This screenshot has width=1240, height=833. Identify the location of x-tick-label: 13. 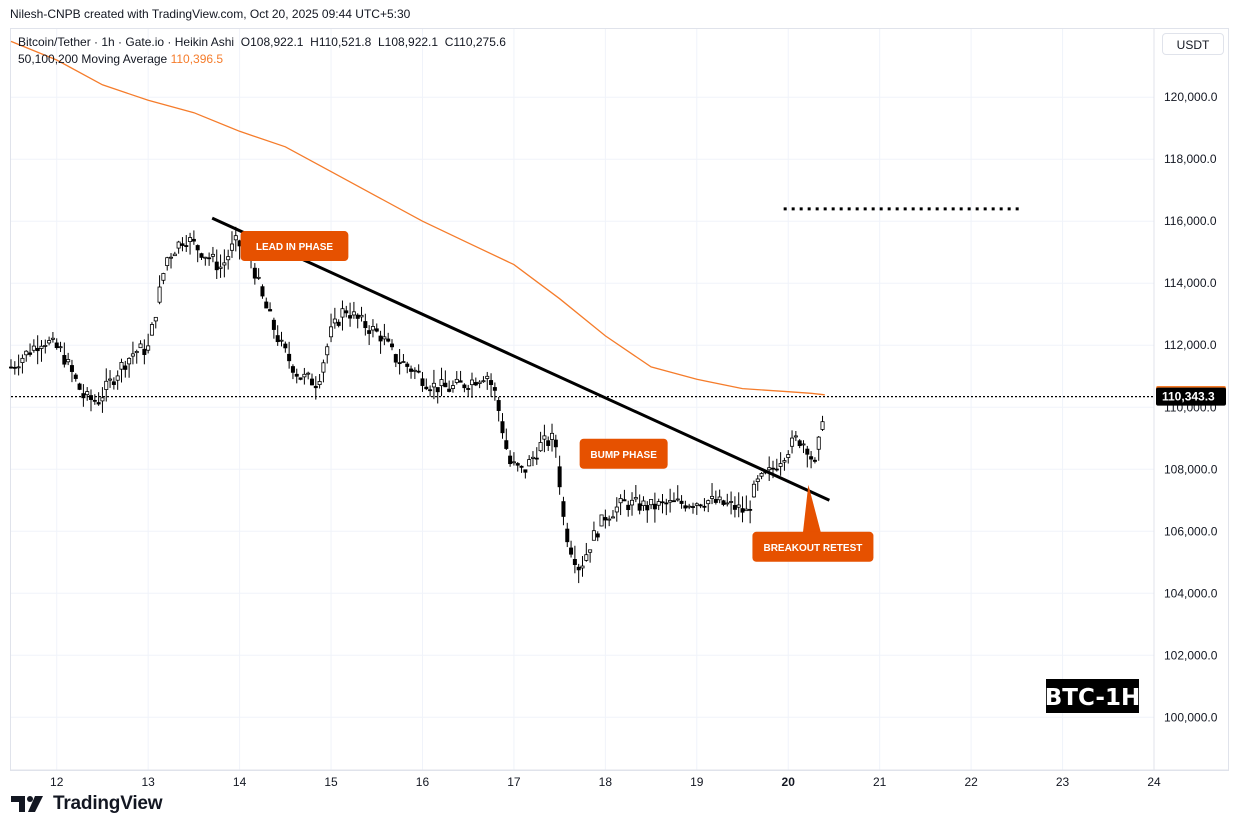
(148, 782).